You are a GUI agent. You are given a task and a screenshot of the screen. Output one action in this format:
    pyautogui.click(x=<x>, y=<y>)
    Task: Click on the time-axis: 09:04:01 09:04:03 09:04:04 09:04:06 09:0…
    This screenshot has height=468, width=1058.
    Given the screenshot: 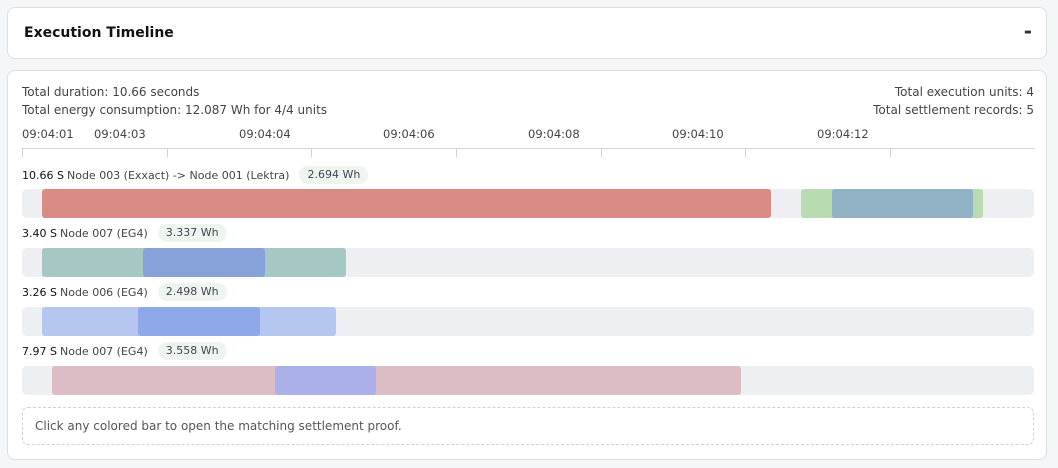 What is the action you would take?
    pyautogui.click(x=528, y=143)
    